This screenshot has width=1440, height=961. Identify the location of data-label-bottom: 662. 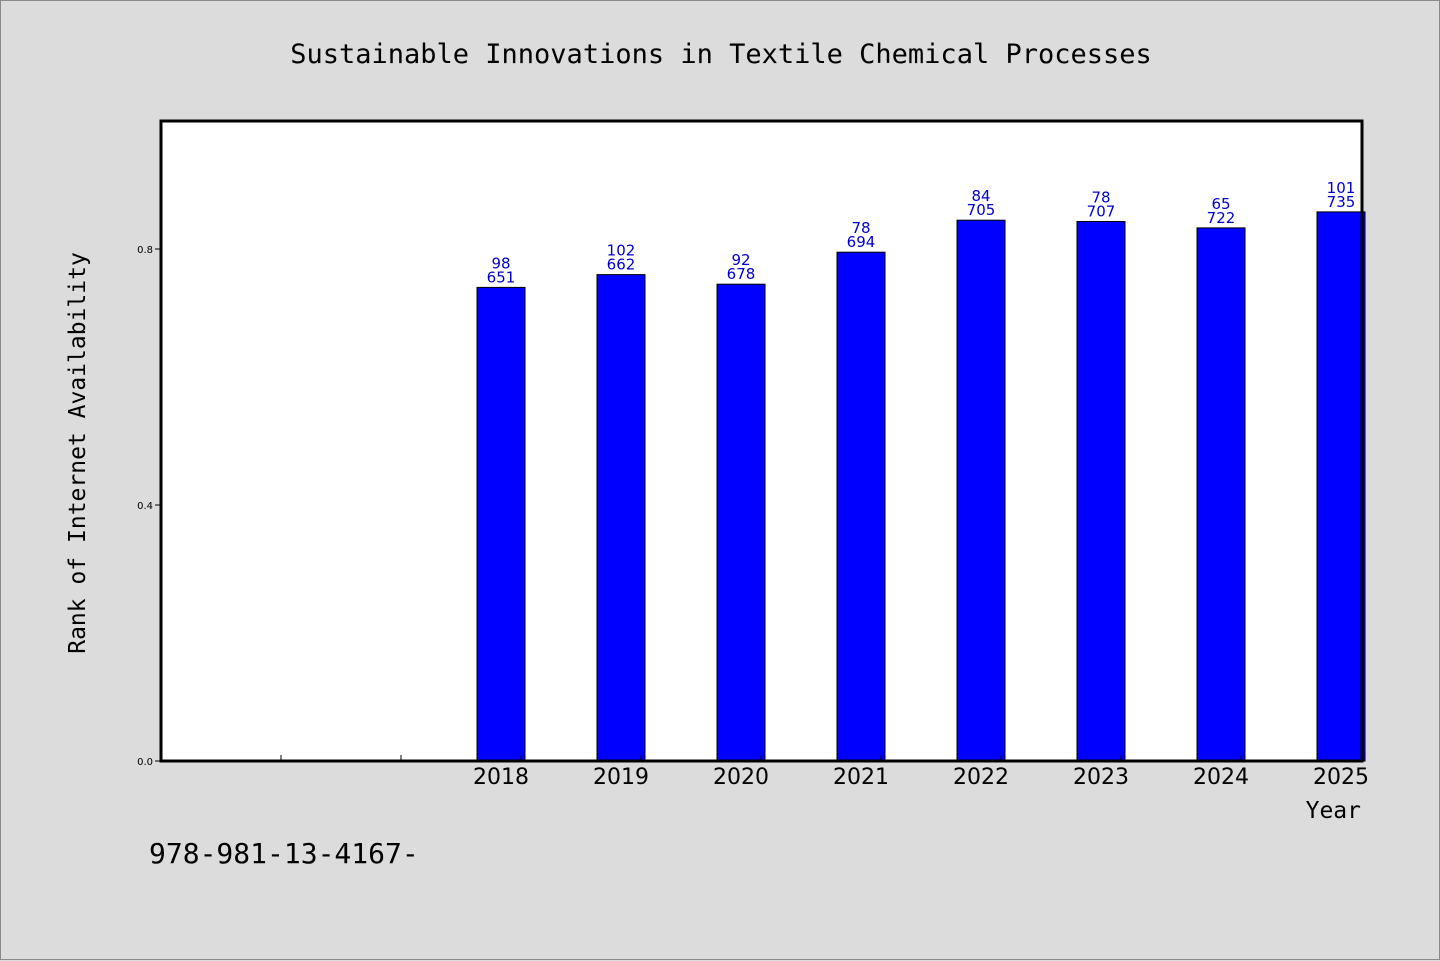
(621, 265).